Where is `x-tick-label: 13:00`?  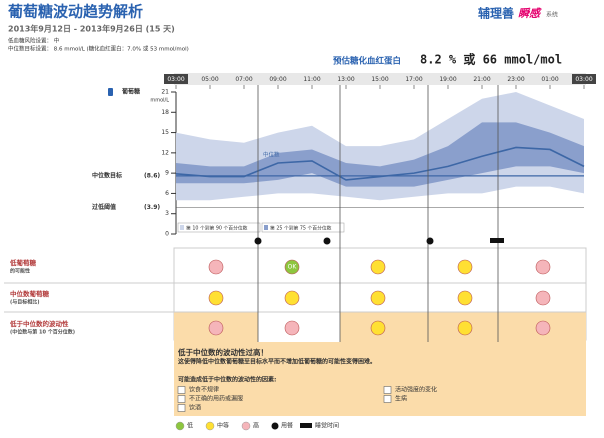 x-tick-label: 13:00 is located at coordinates (345, 79).